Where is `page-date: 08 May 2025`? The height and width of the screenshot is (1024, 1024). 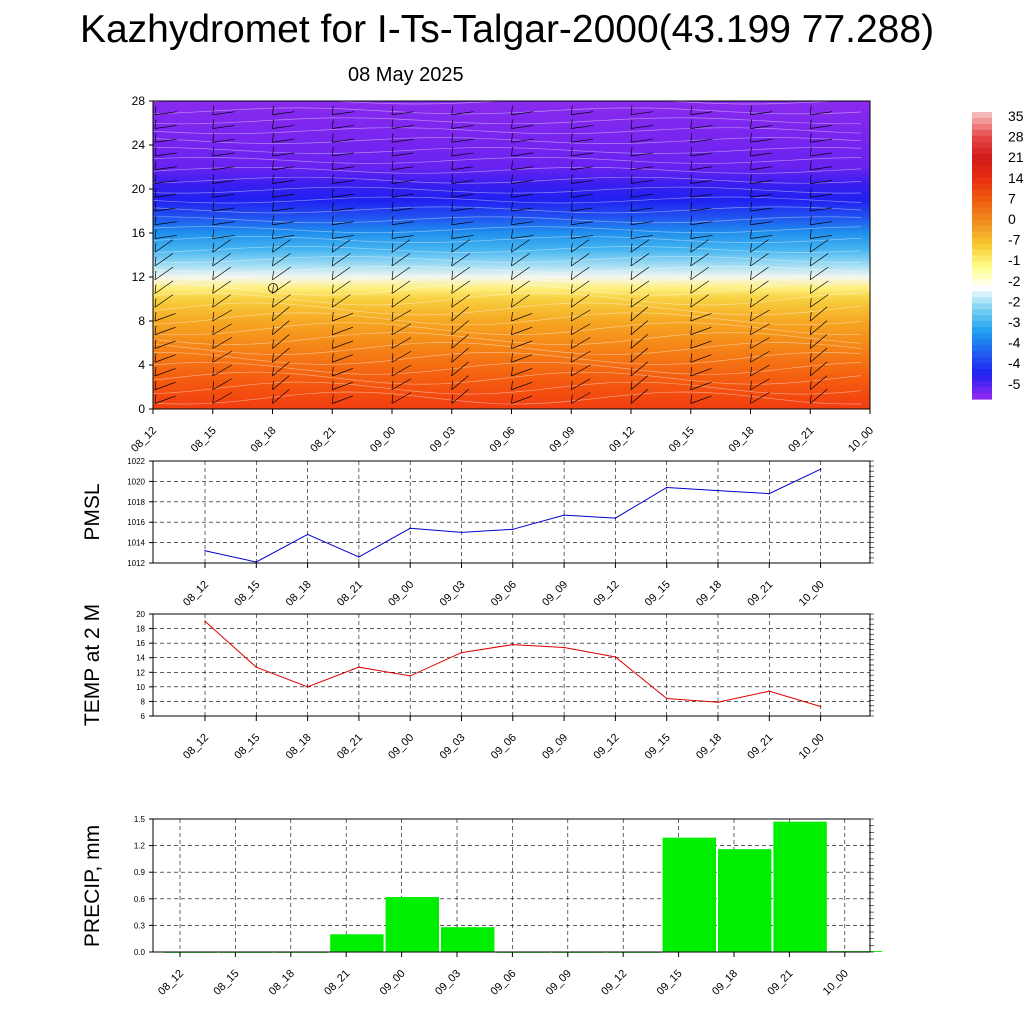 page-date: 08 May 2025 is located at coordinates (406, 75).